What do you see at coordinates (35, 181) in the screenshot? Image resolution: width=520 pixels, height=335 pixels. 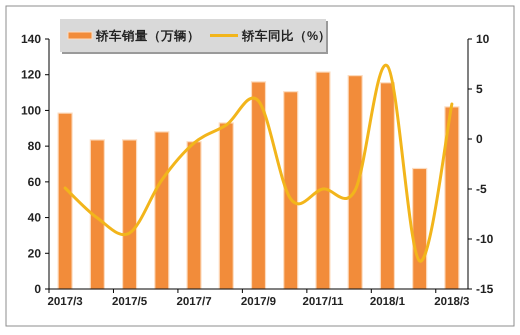 I see `y-tick-label: 60` at bounding box center [35, 181].